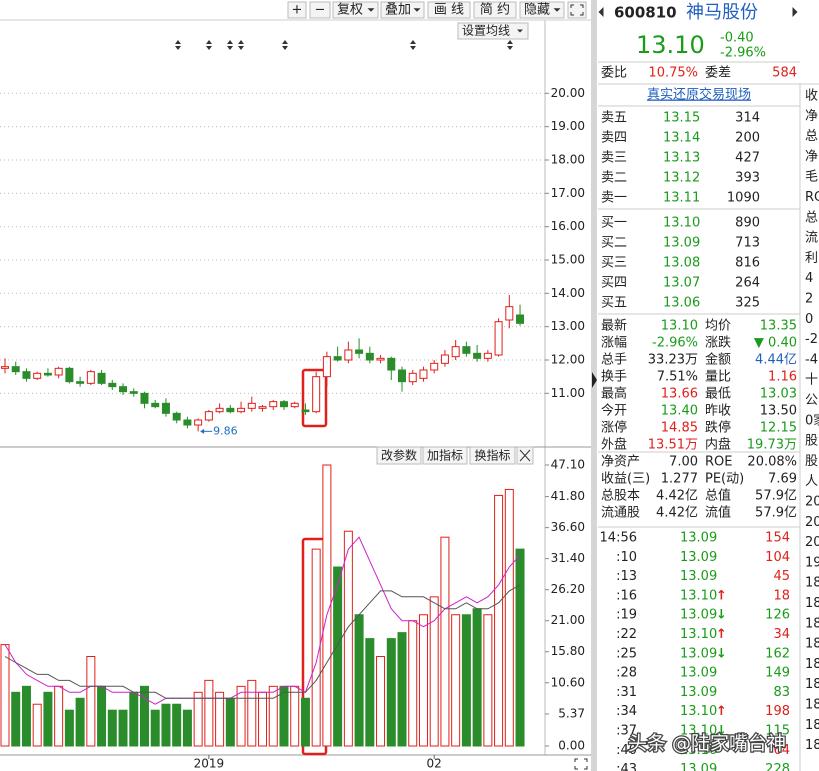 This screenshot has width=819, height=771. What do you see at coordinates (614, 428) in the screenshot?
I see `stat-label: 涨停` at bounding box center [614, 428].